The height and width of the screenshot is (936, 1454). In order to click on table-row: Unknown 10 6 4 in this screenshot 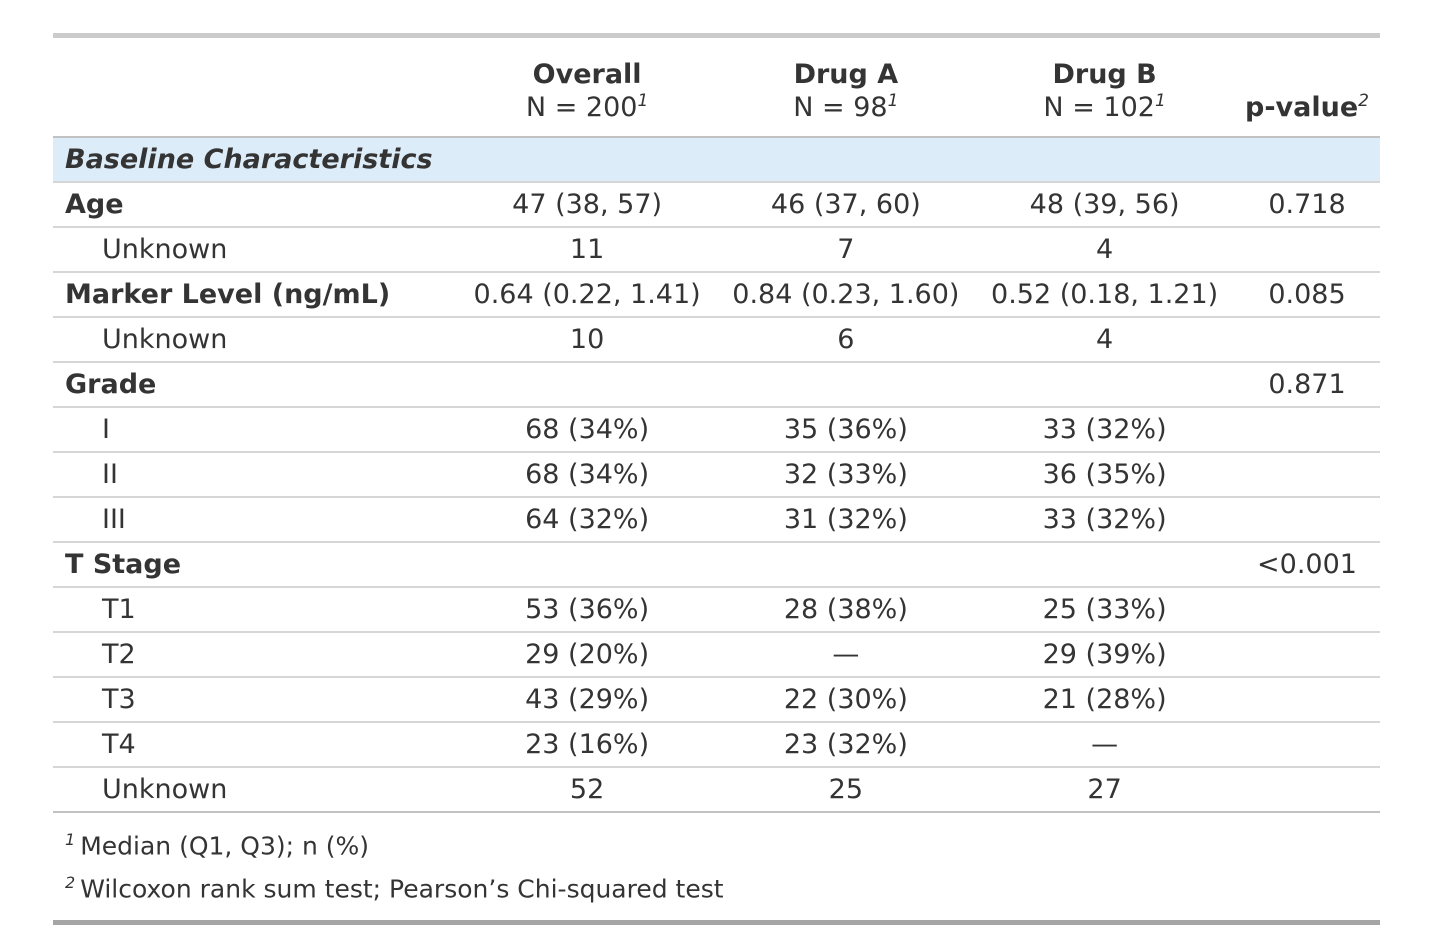, I will do `click(716, 340)`.